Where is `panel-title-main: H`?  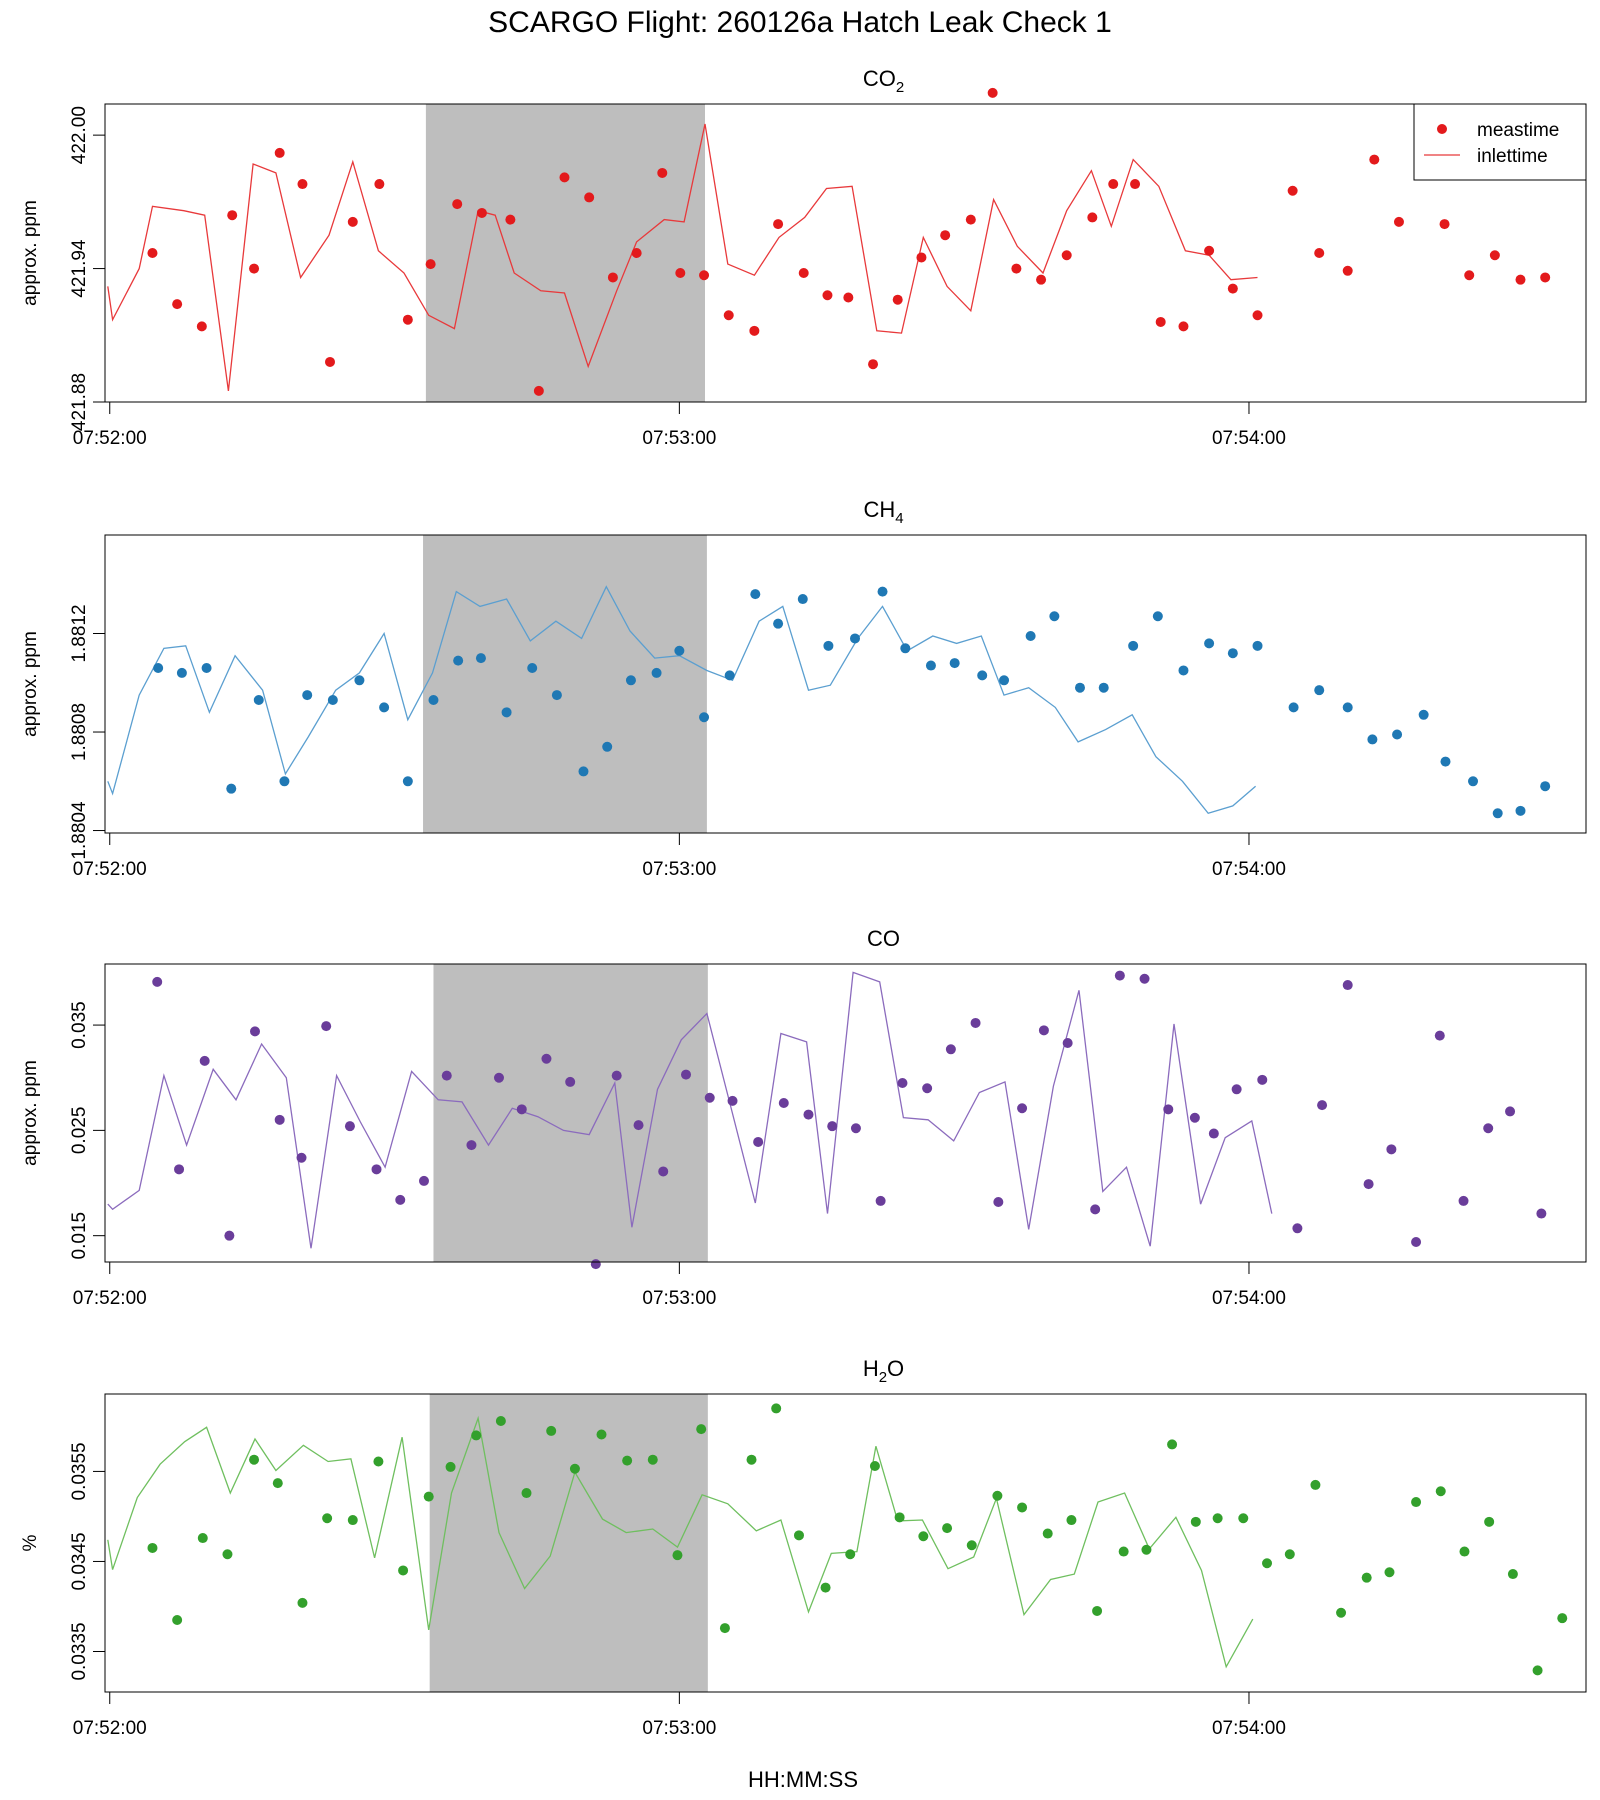 panel-title-main: H is located at coordinates (871, 1368).